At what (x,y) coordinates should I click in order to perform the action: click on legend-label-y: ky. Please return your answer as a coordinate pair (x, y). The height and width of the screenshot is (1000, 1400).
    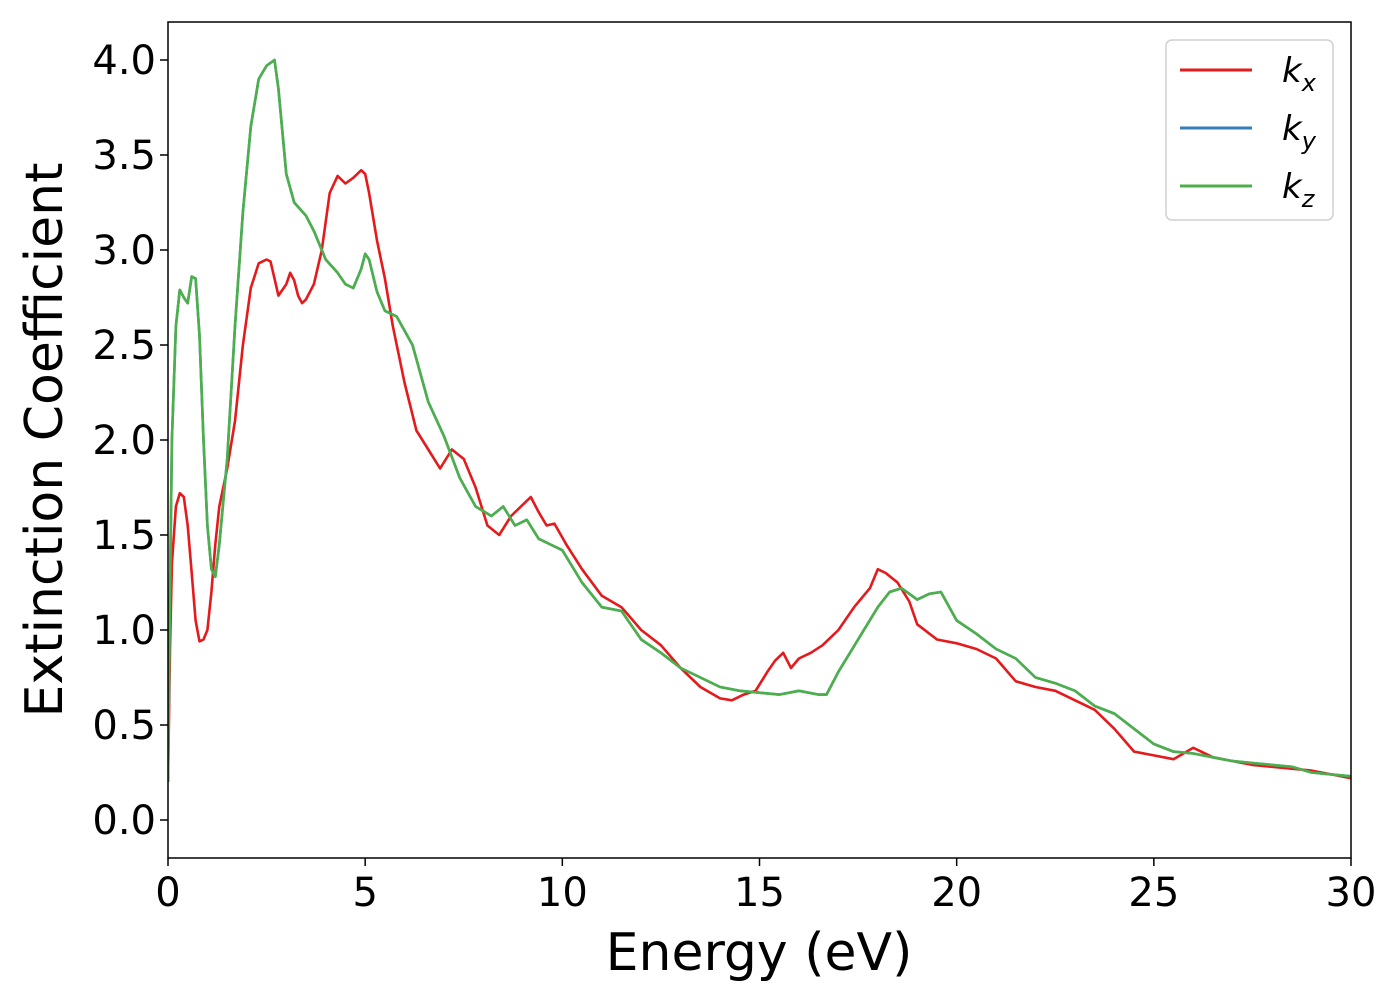
    Looking at the image, I should click on (1299, 132).